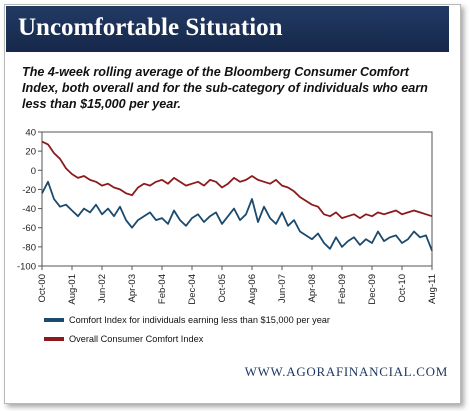 The width and height of the screenshot is (470, 411). What do you see at coordinates (312, 288) in the screenshot?
I see `x-tick-label: Apr-08` at bounding box center [312, 288].